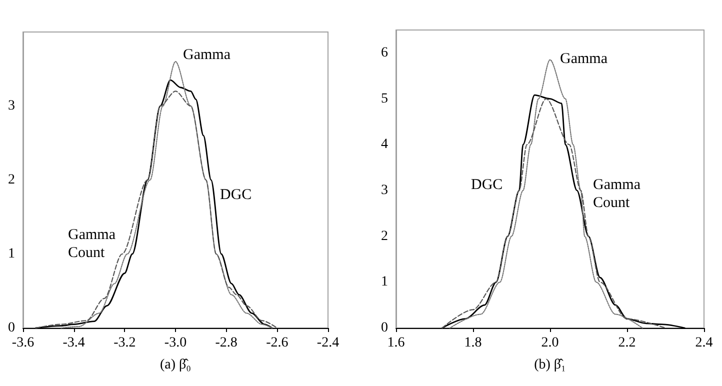 This screenshot has width=722, height=386. Describe the element at coordinates (277, 343) in the screenshot. I see `x-tick-label: -2.6` at that location.